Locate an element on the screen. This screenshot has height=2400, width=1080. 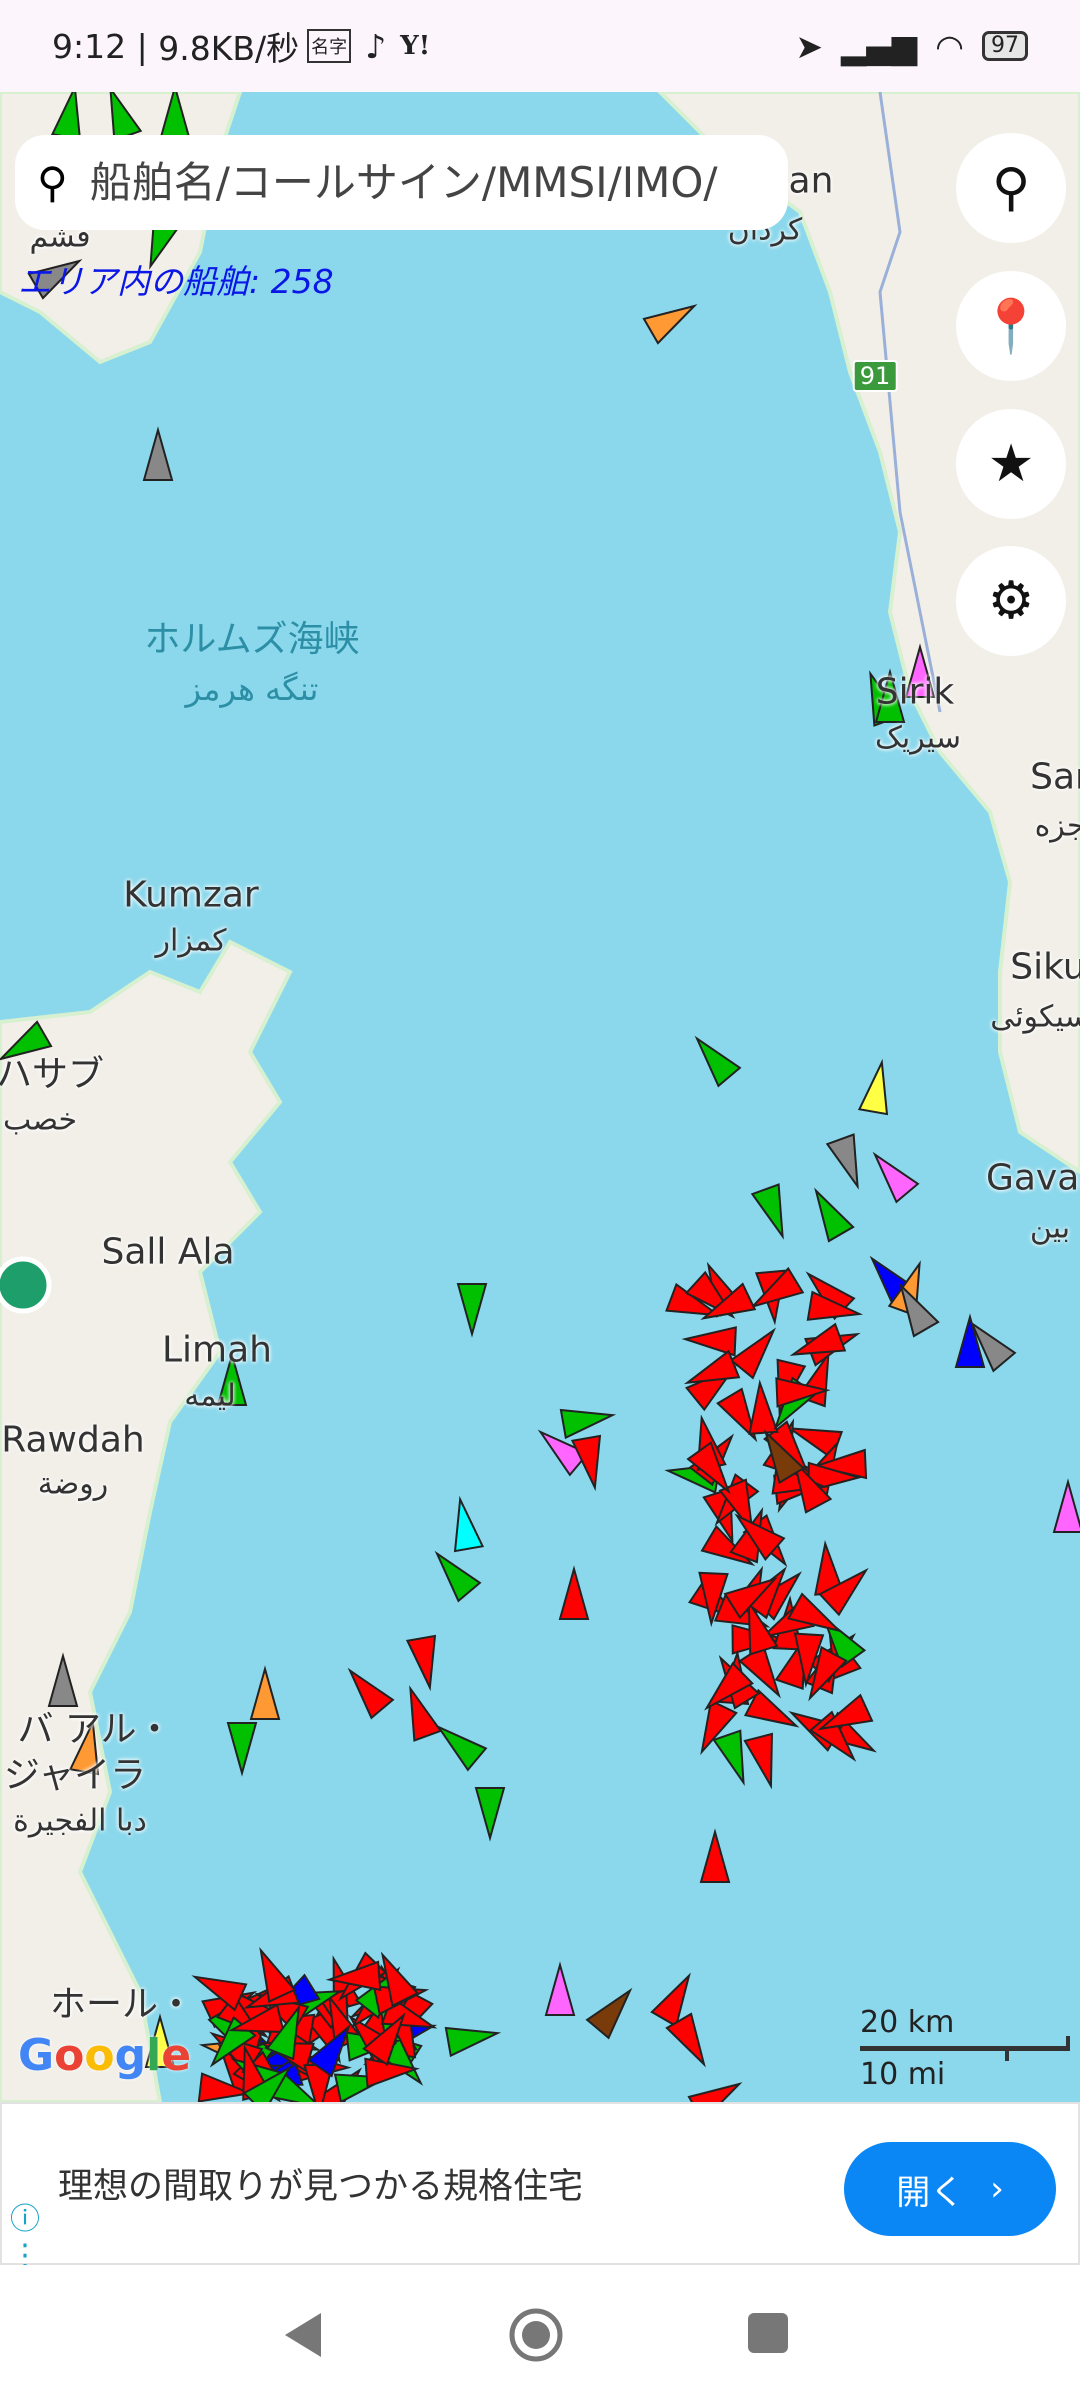
label-sall-ala: Sall Ala is located at coordinates (168, 1252).